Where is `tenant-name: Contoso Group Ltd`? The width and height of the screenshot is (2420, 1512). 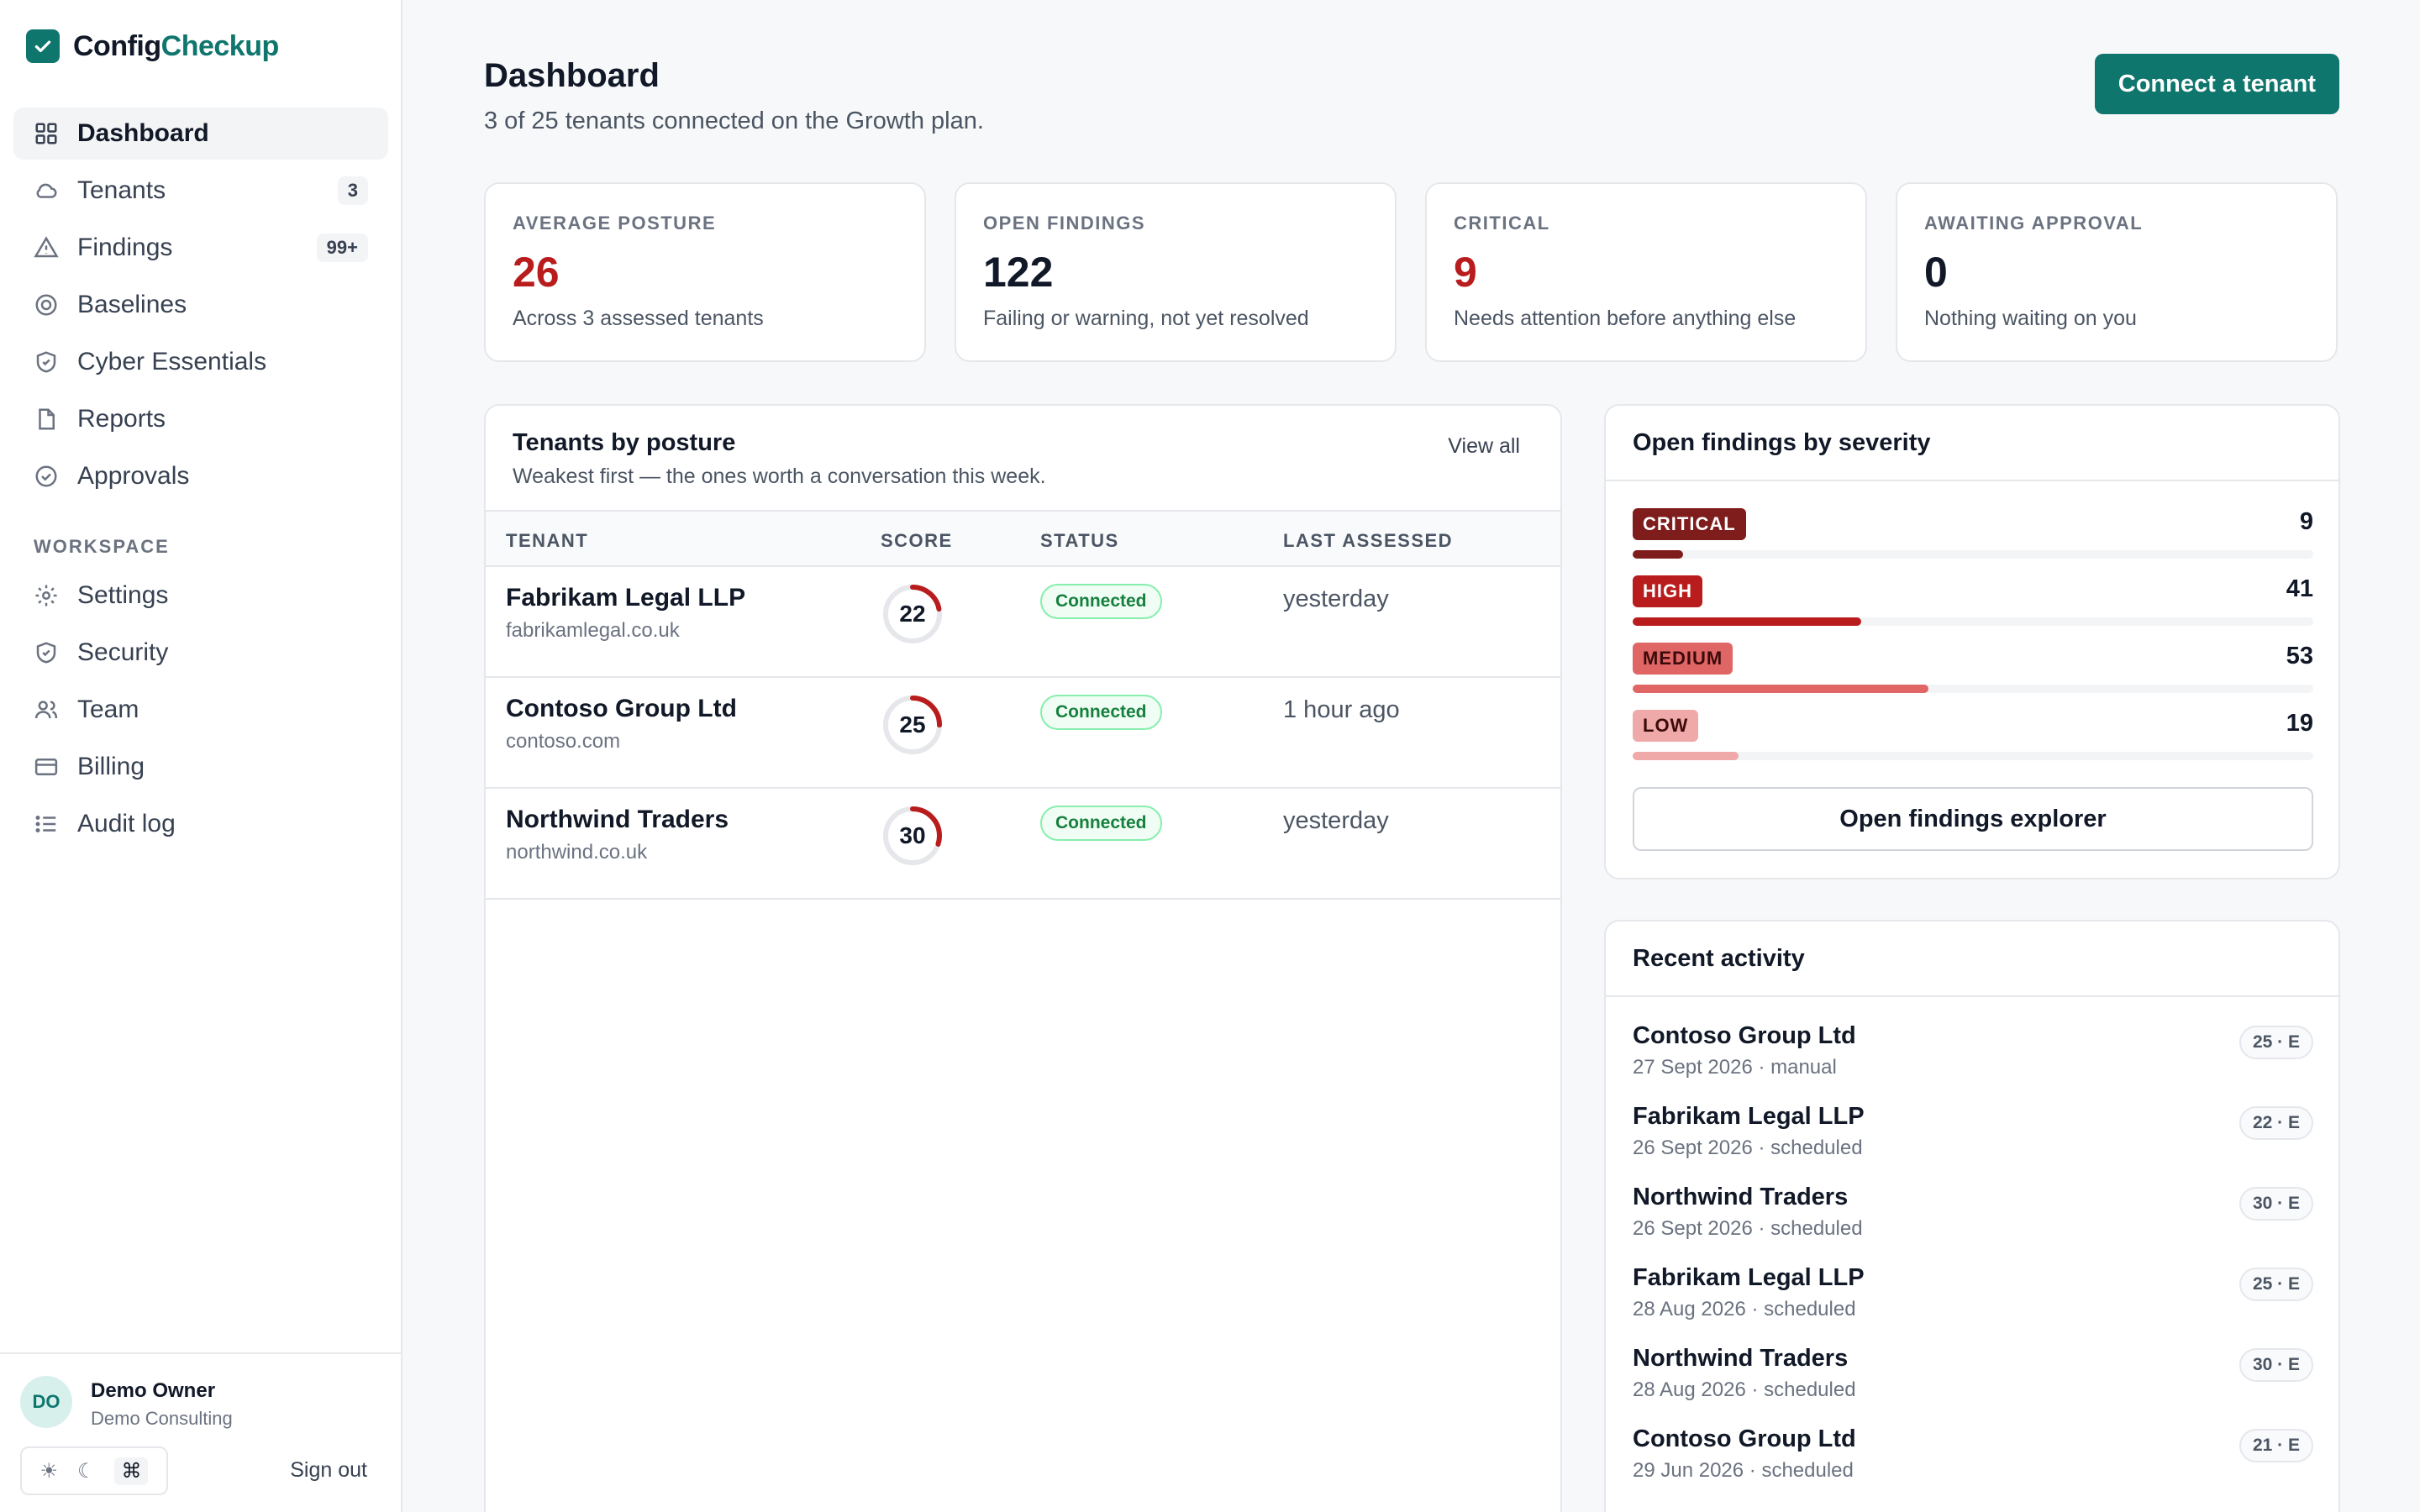
tenant-name: Contoso Group Ltd is located at coordinates (621, 708).